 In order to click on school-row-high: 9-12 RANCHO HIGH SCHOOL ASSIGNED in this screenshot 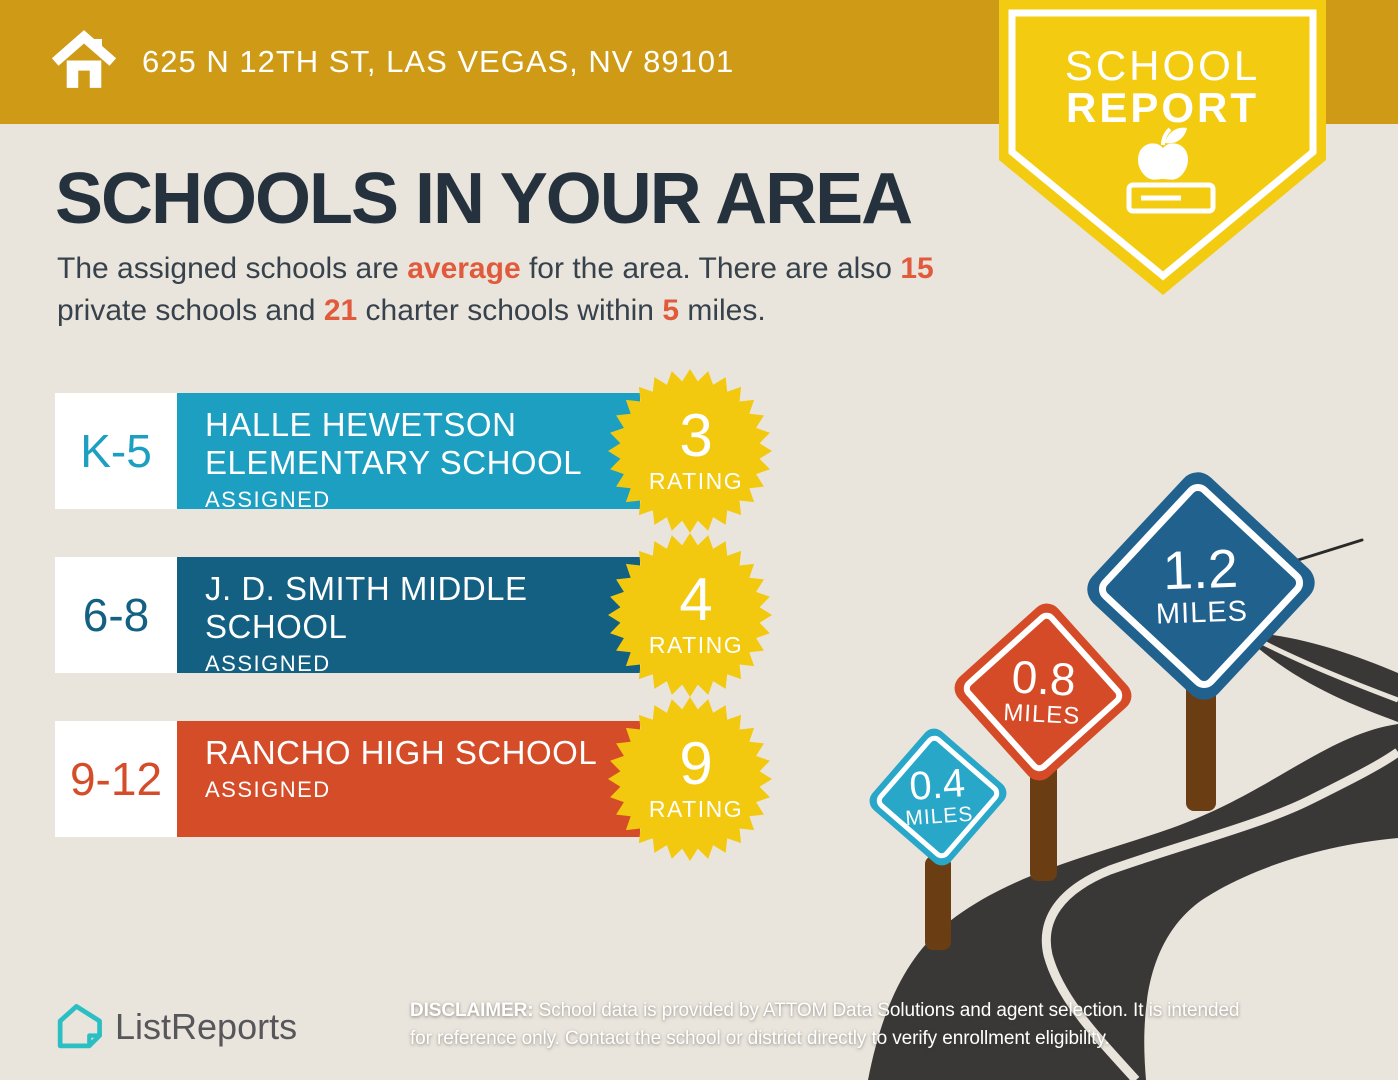, I will do `click(347, 779)`.